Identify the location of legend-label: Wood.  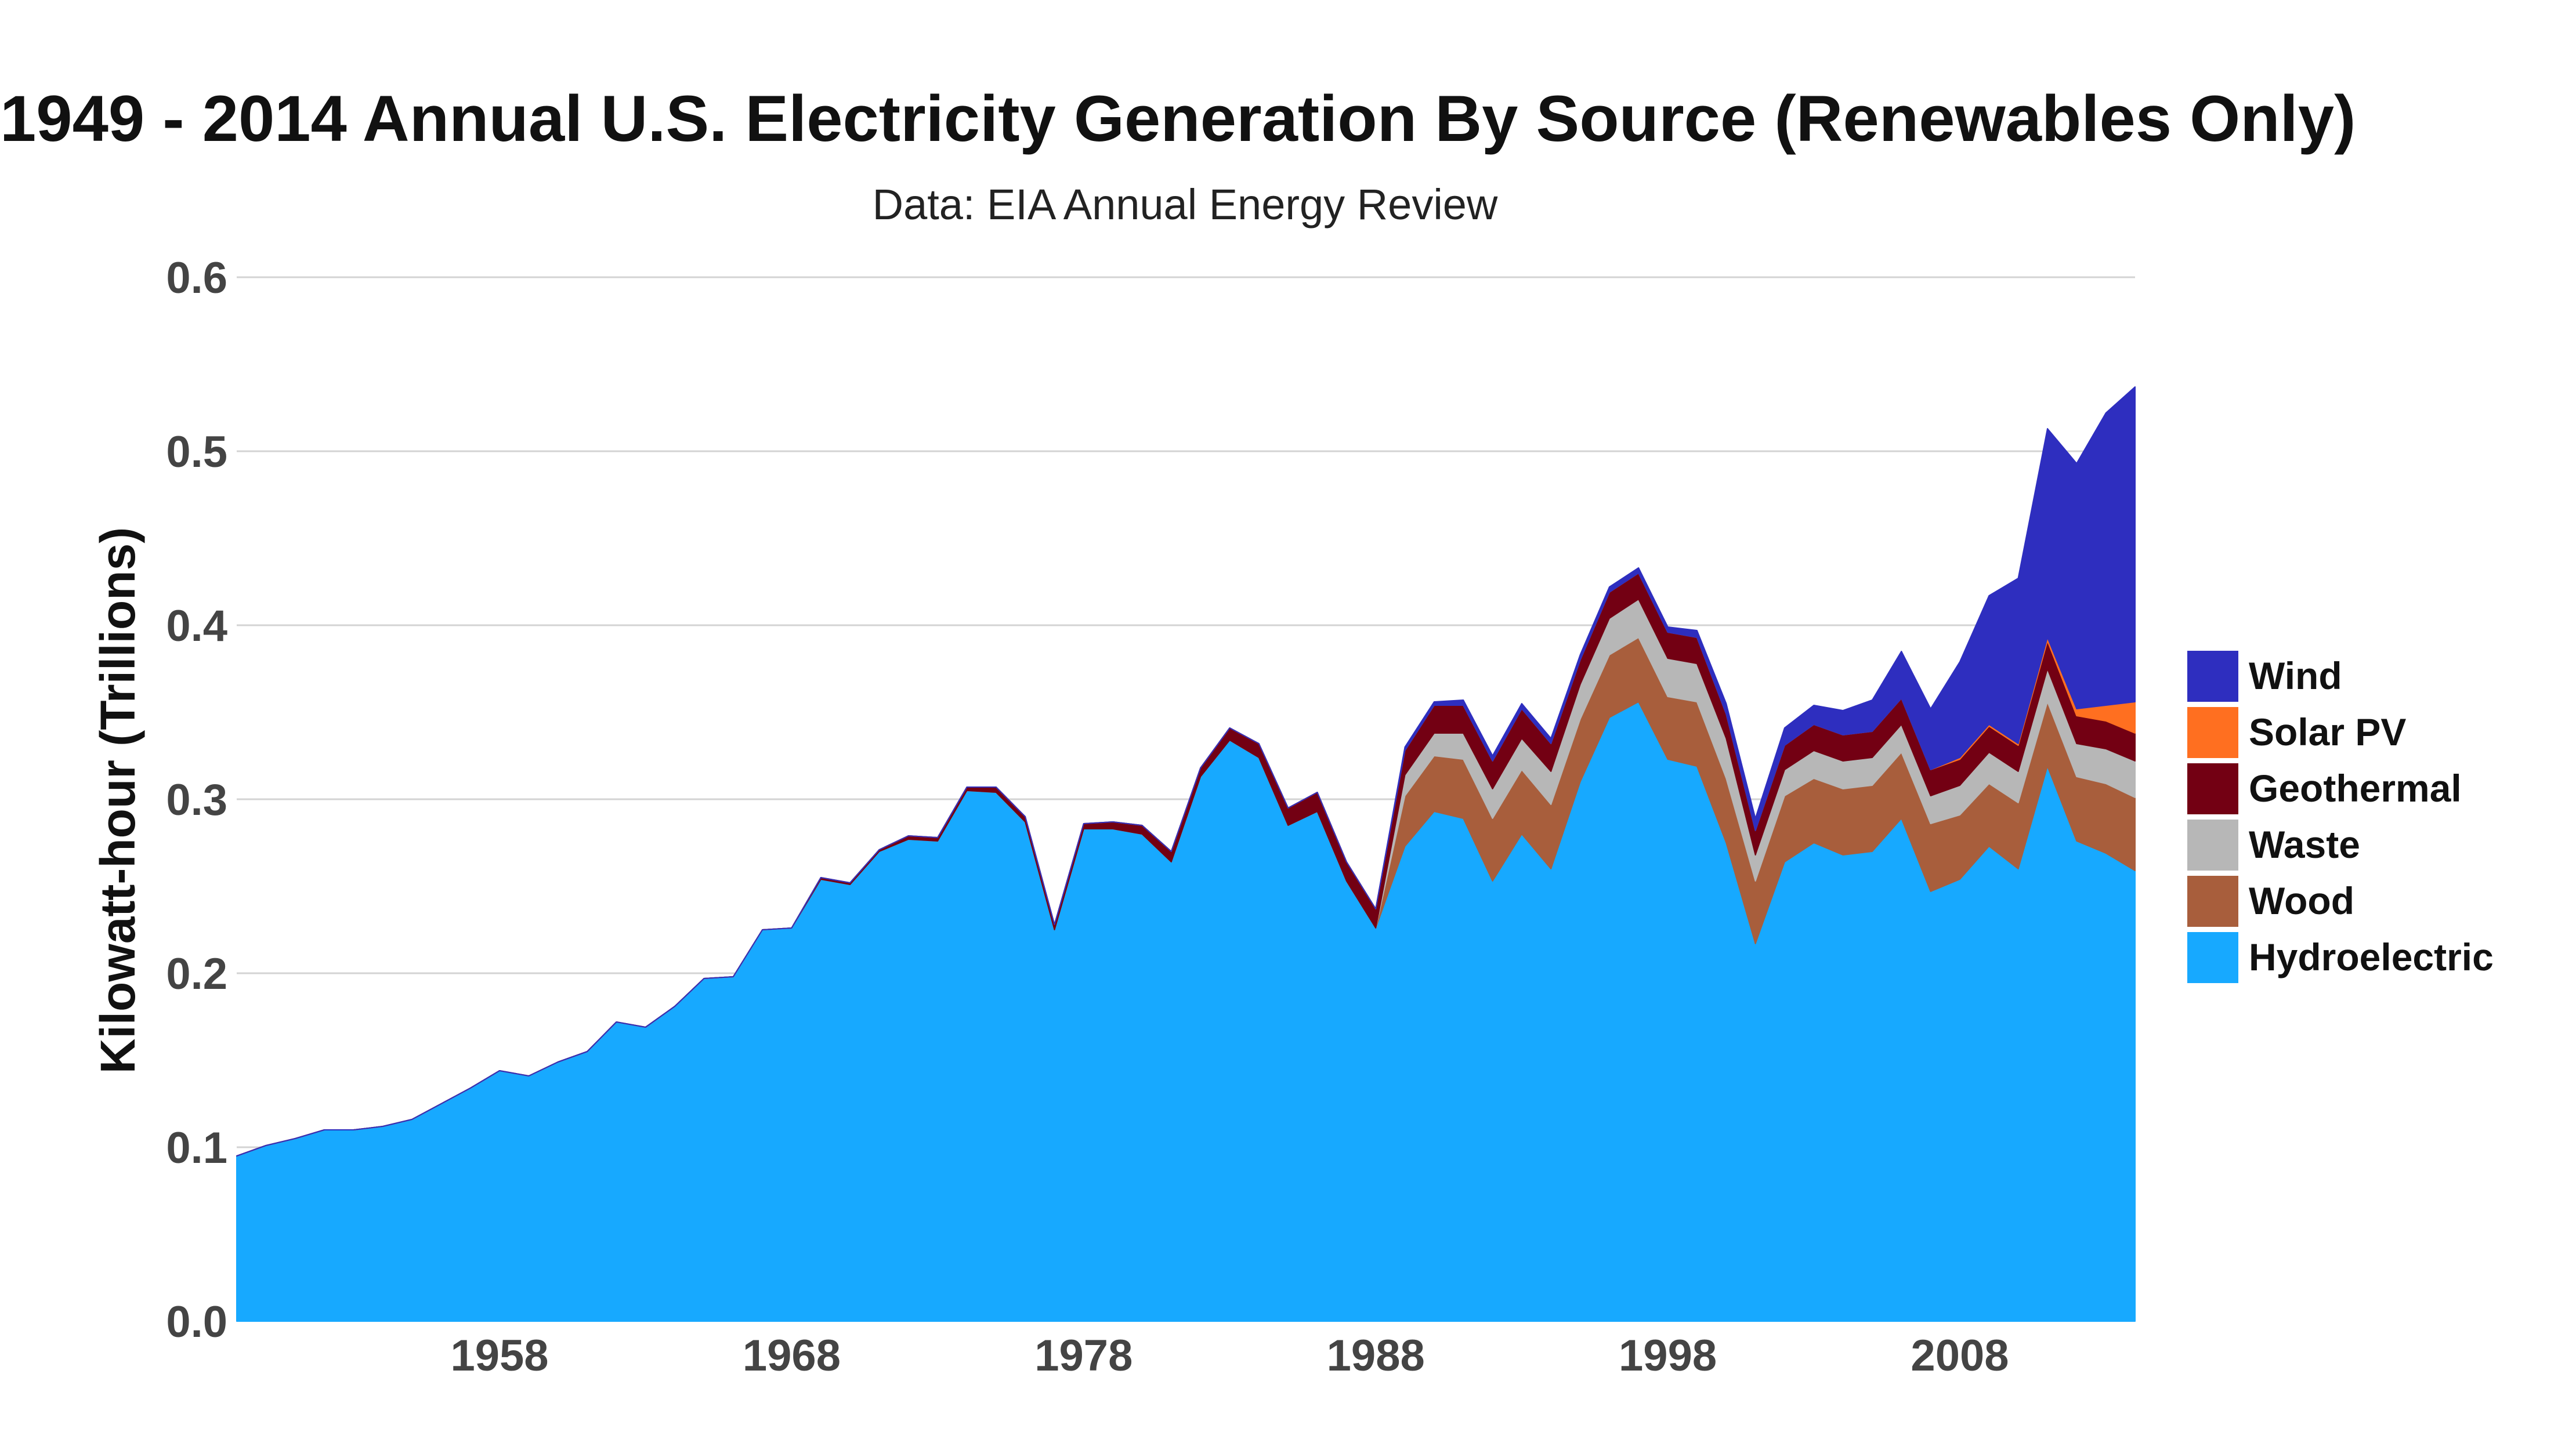
(2301, 900).